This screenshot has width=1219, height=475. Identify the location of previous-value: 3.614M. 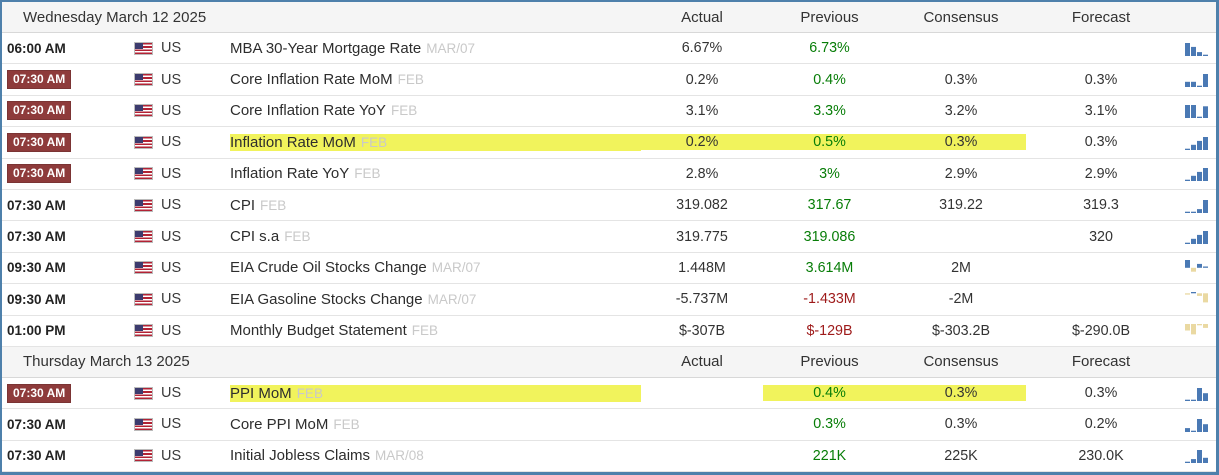
(829, 267).